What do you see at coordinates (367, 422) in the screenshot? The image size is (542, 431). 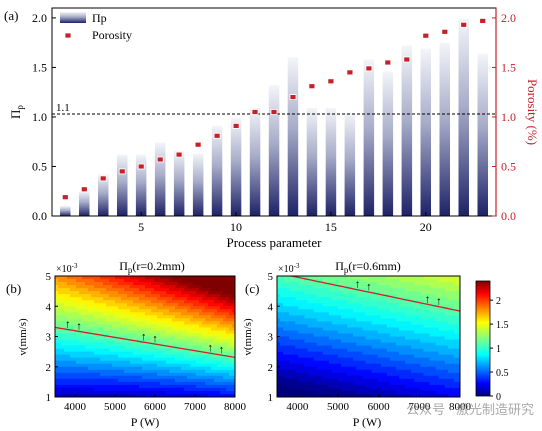 I see `x-axis-label-c: P (W)` at bounding box center [367, 422].